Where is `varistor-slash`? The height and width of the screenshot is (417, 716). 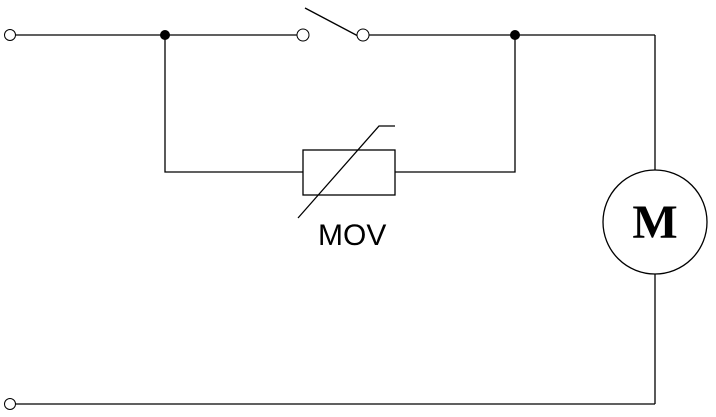 varistor-slash is located at coordinates (346, 172).